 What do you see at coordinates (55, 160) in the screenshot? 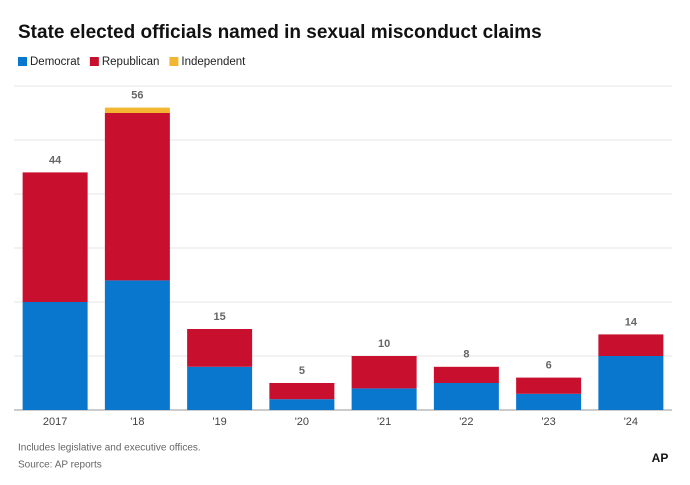
I see `total-label: 44` at bounding box center [55, 160].